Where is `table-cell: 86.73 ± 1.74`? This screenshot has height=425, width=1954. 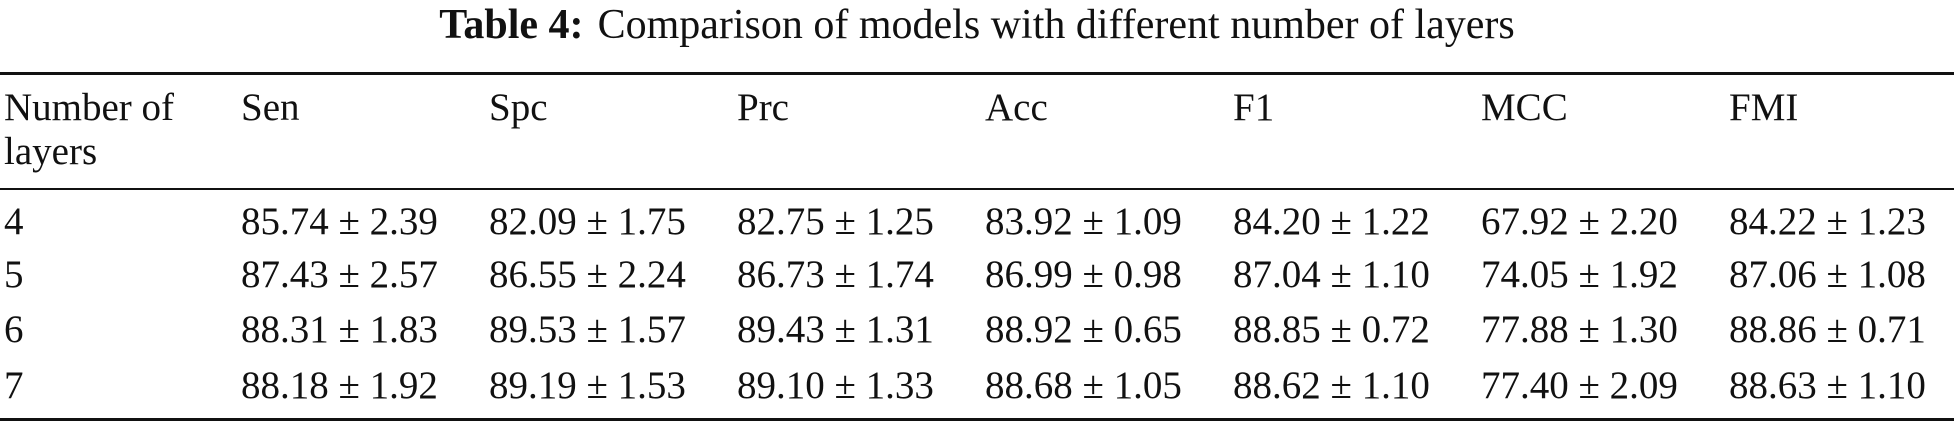
table-cell: 86.73 ± 1.74 is located at coordinates (835, 274).